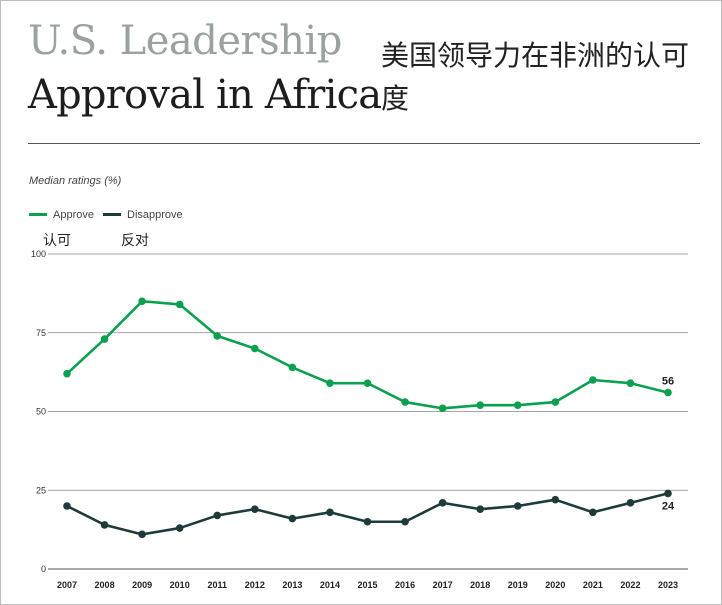 This screenshot has height=605, width=722. I want to click on x-tick-label: 2017, so click(443, 585).